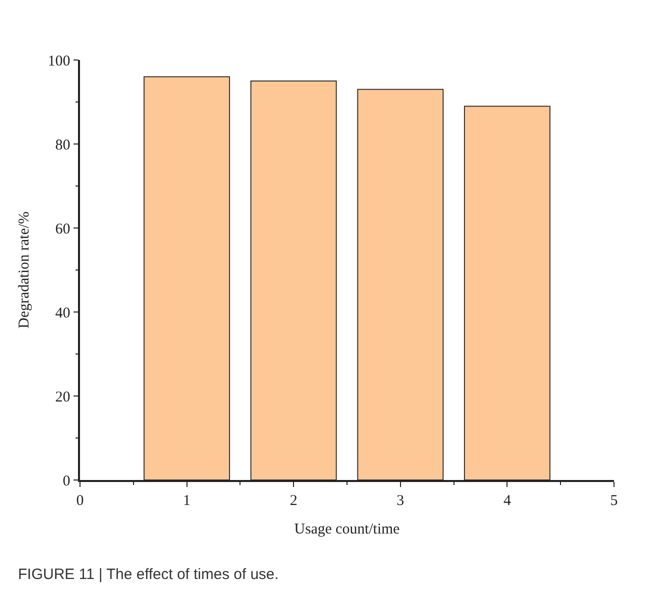  I want to click on x-tick-label: 4, so click(507, 500).